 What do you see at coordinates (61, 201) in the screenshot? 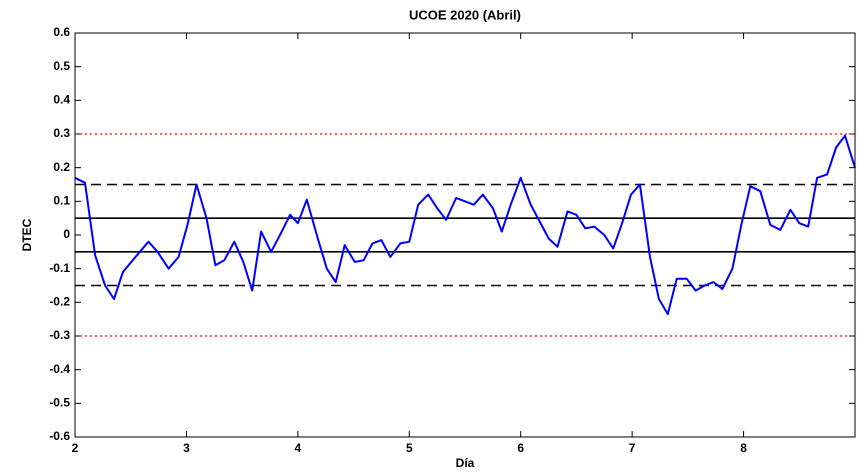
I see `y-tick-label: 0.1` at bounding box center [61, 201].